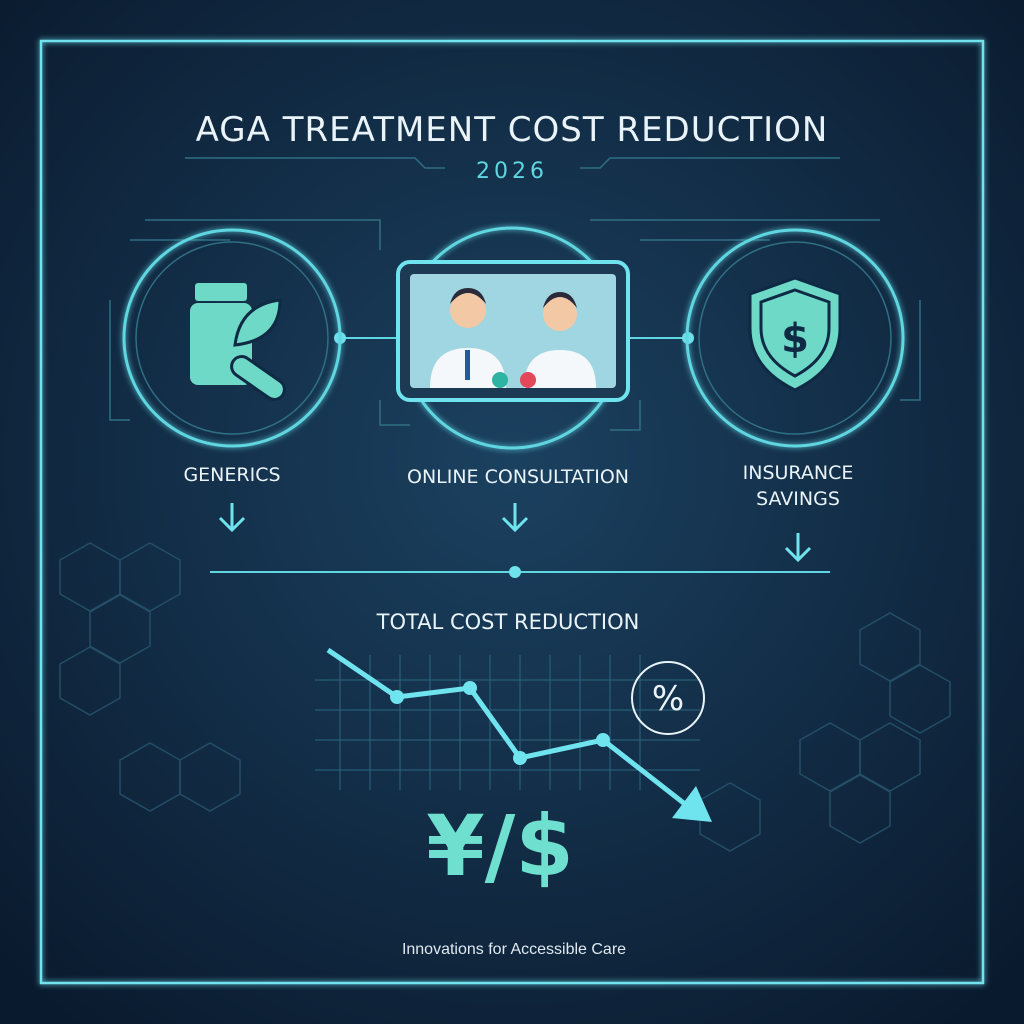  I want to click on footer: Innovations for Accessible Care, so click(514, 949).